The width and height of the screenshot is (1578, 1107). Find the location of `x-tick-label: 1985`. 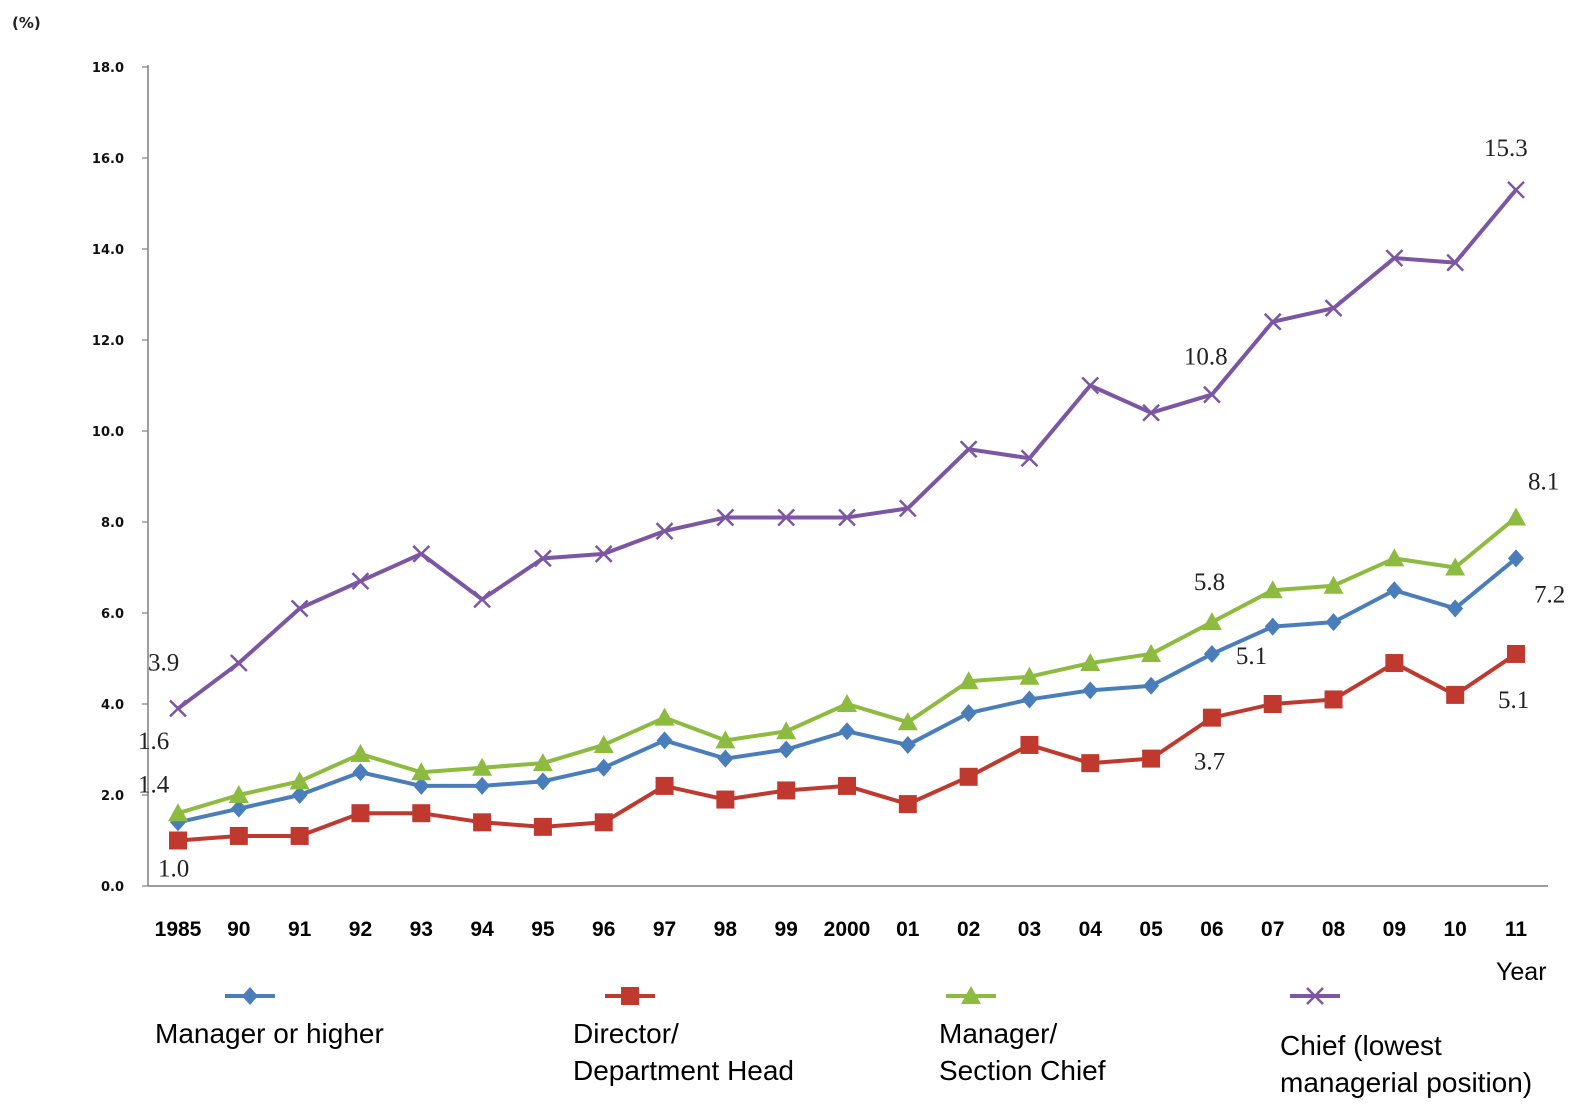

x-tick-label: 1985 is located at coordinates (178, 929).